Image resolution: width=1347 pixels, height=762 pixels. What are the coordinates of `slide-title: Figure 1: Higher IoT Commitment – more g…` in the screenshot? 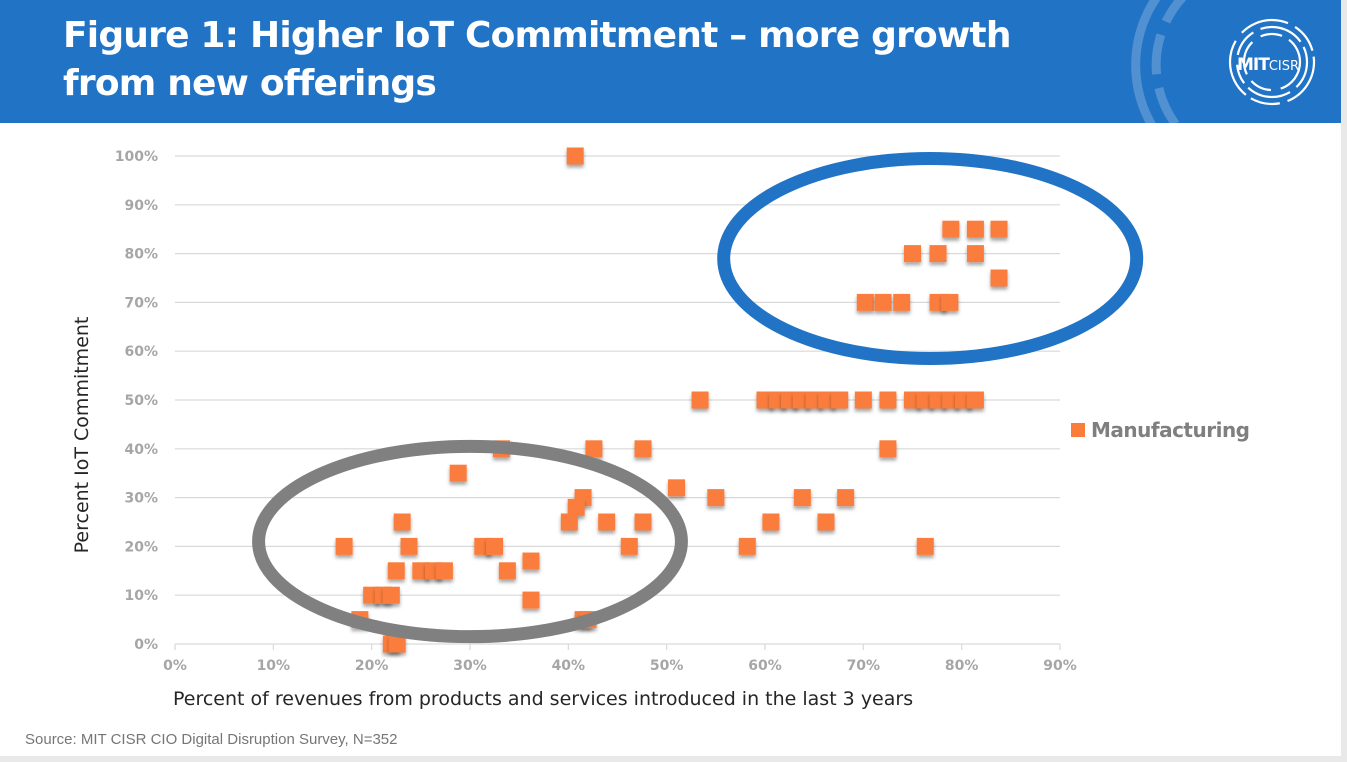 It's located at (537, 59).